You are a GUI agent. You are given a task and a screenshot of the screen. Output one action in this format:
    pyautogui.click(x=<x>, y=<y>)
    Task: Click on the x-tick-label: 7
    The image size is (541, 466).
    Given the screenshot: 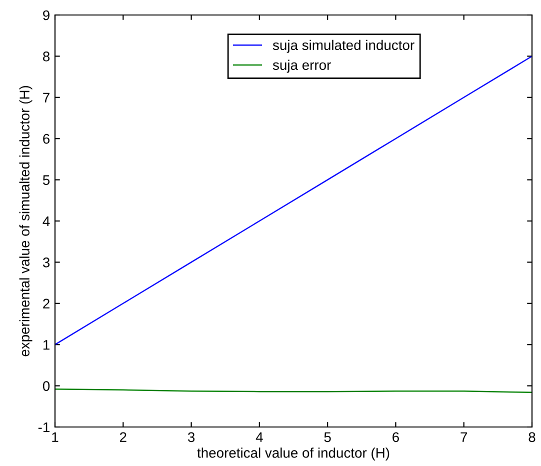 What is the action you would take?
    pyautogui.click(x=464, y=437)
    